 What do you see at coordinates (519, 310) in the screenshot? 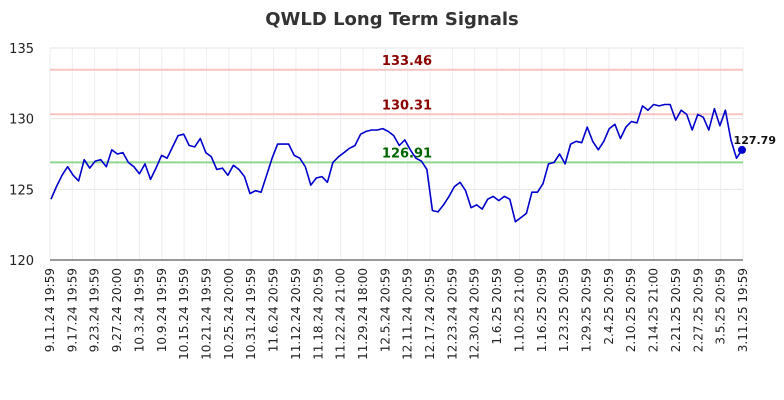
I see `x-tick-label: 1.10.25 21:00` at bounding box center [519, 310].